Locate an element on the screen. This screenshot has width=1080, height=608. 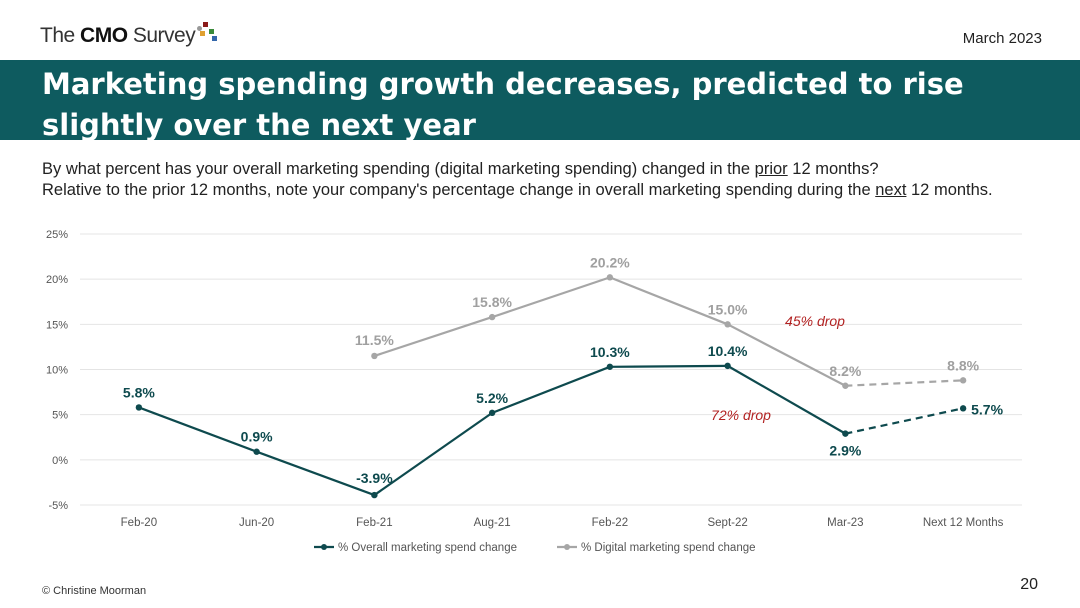
data-label: 15.8% is located at coordinates (492, 302).